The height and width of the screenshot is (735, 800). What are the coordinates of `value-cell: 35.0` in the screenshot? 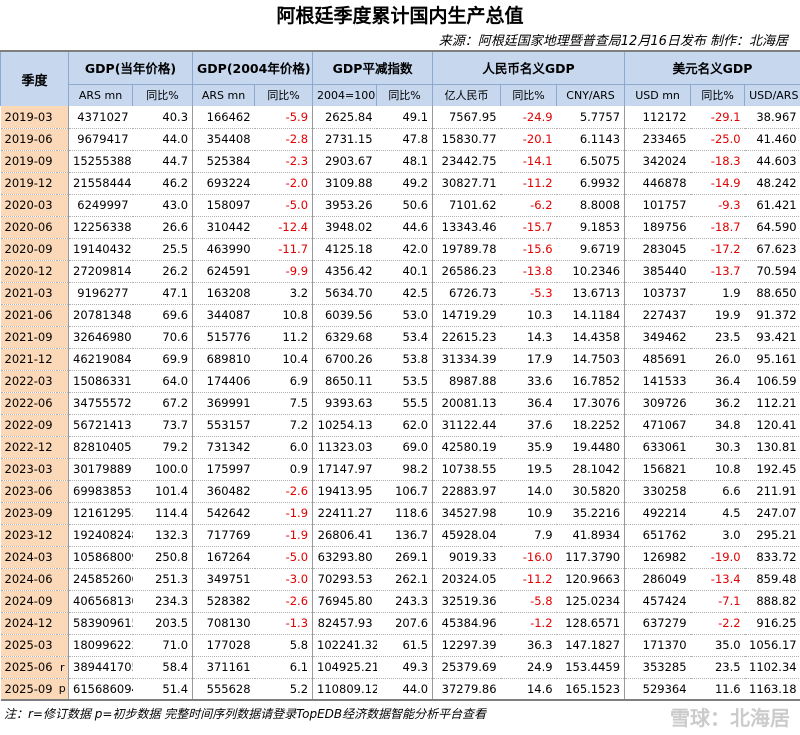 It's located at (717, 645).